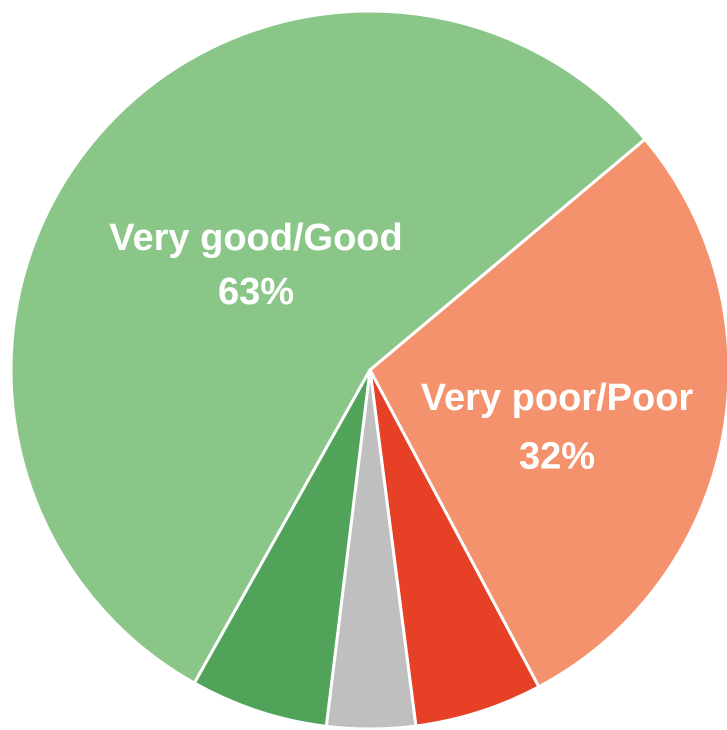  What do you see at coordinates (256, 292) in the screenshot?
I see `value-very-good-good: 63%` at bounding box center [256, 292].